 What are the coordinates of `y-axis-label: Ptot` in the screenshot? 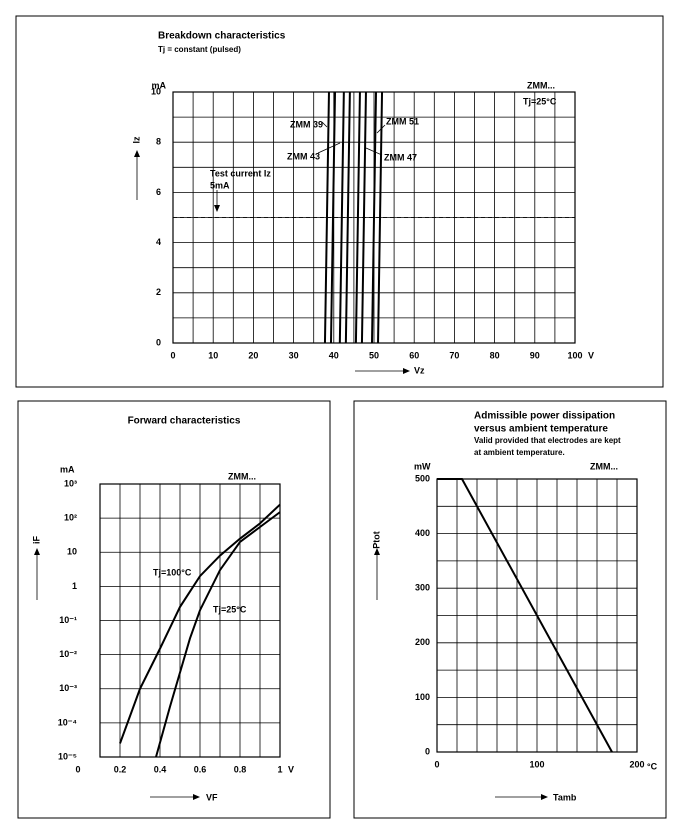 It's located at (376, 540).